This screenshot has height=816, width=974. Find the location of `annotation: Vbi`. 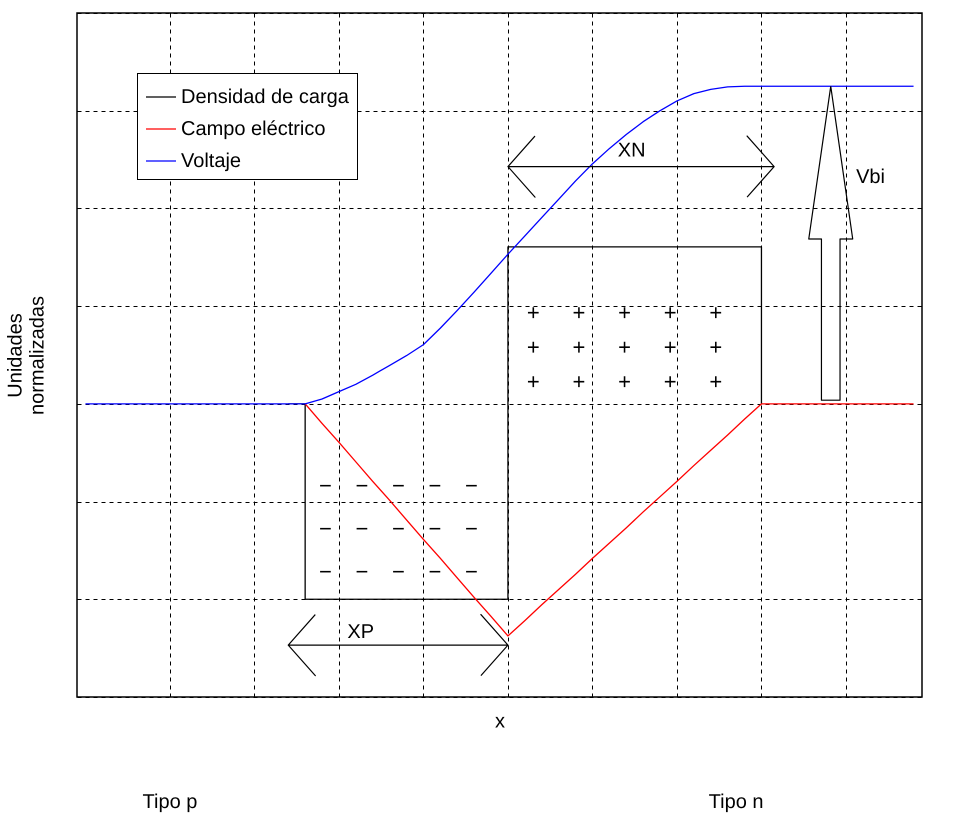

annotation: Vbi is located at coordinates (870, 177).